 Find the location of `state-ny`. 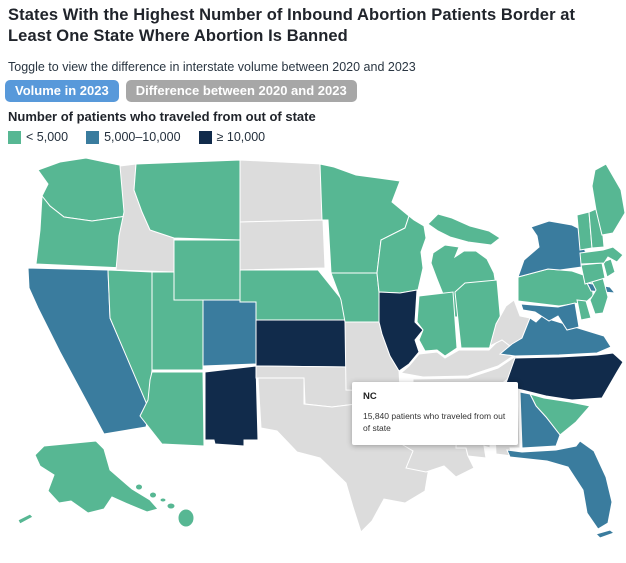

state-ny is located at coordinates (557, 249).